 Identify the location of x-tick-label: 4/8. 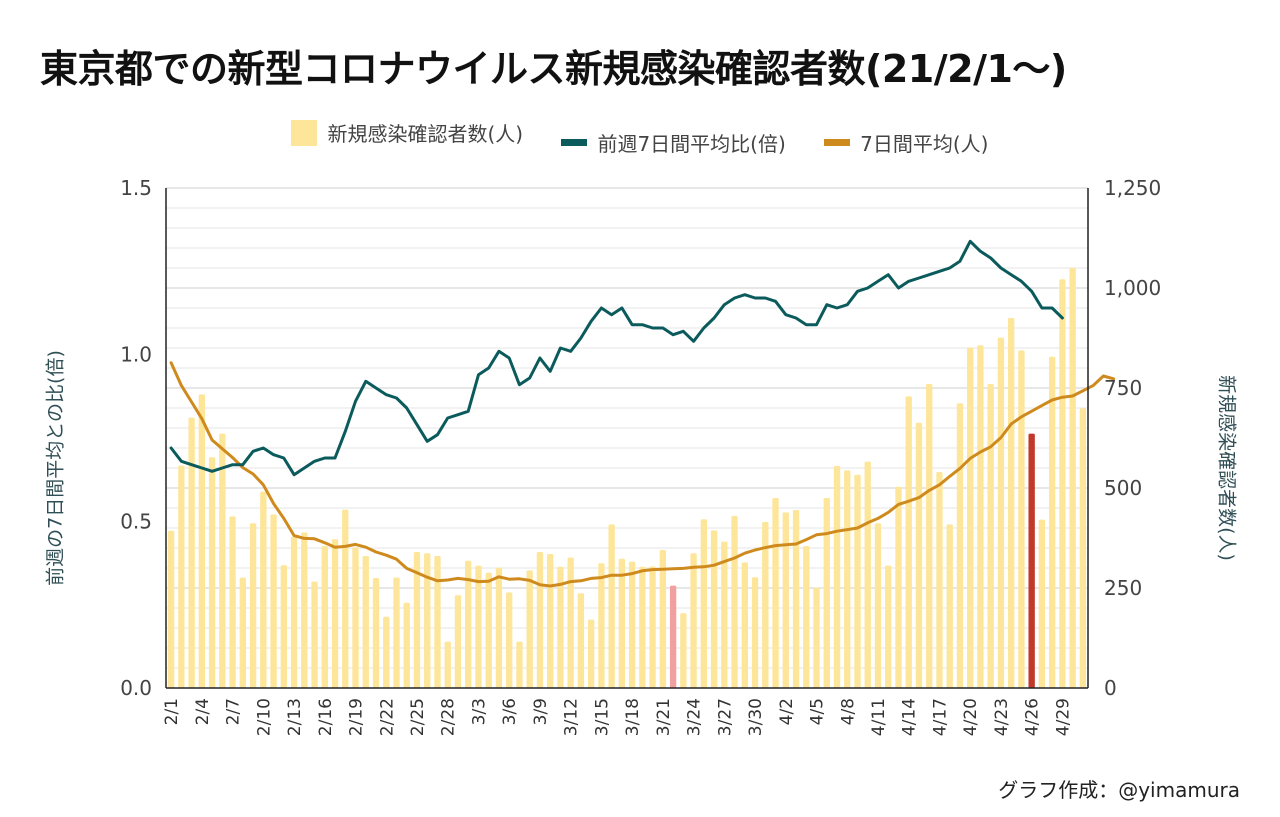
(848, 711).